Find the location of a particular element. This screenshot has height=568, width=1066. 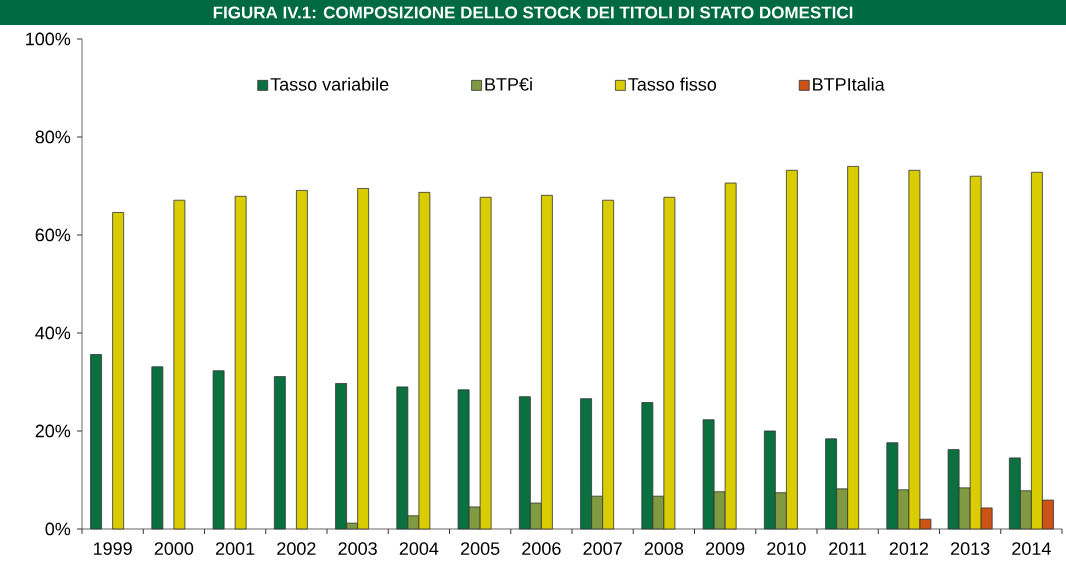

x-tick-label: 2014 is located at coordinates (1031, 548).